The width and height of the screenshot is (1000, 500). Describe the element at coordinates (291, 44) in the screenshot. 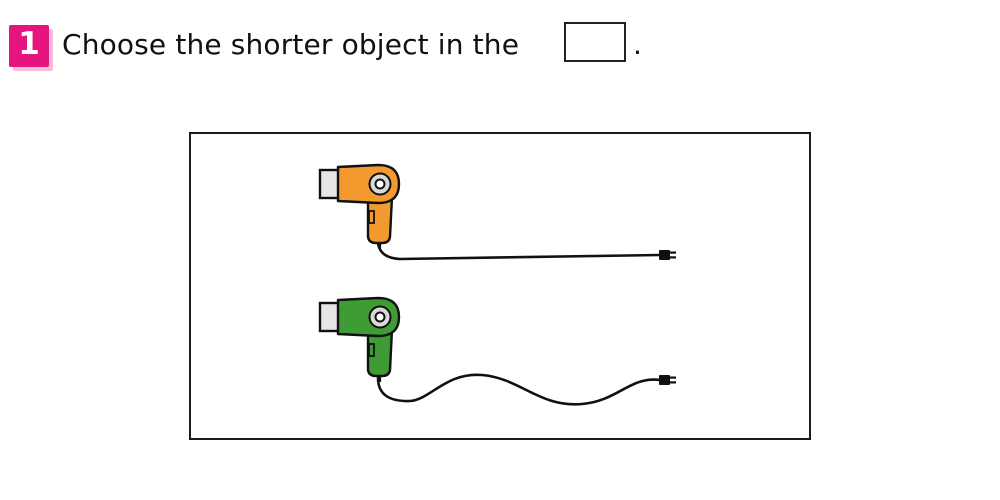

I see `question-prompt: Choose the shorter object in the` at that location.